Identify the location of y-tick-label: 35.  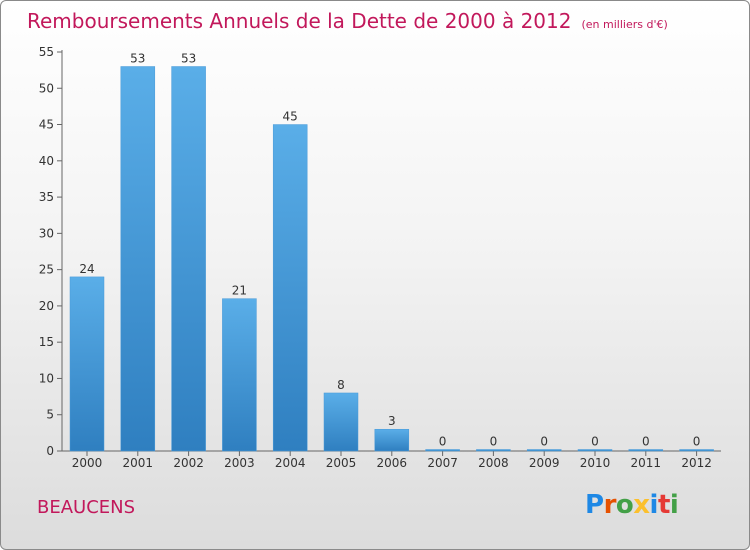
(46, 197).